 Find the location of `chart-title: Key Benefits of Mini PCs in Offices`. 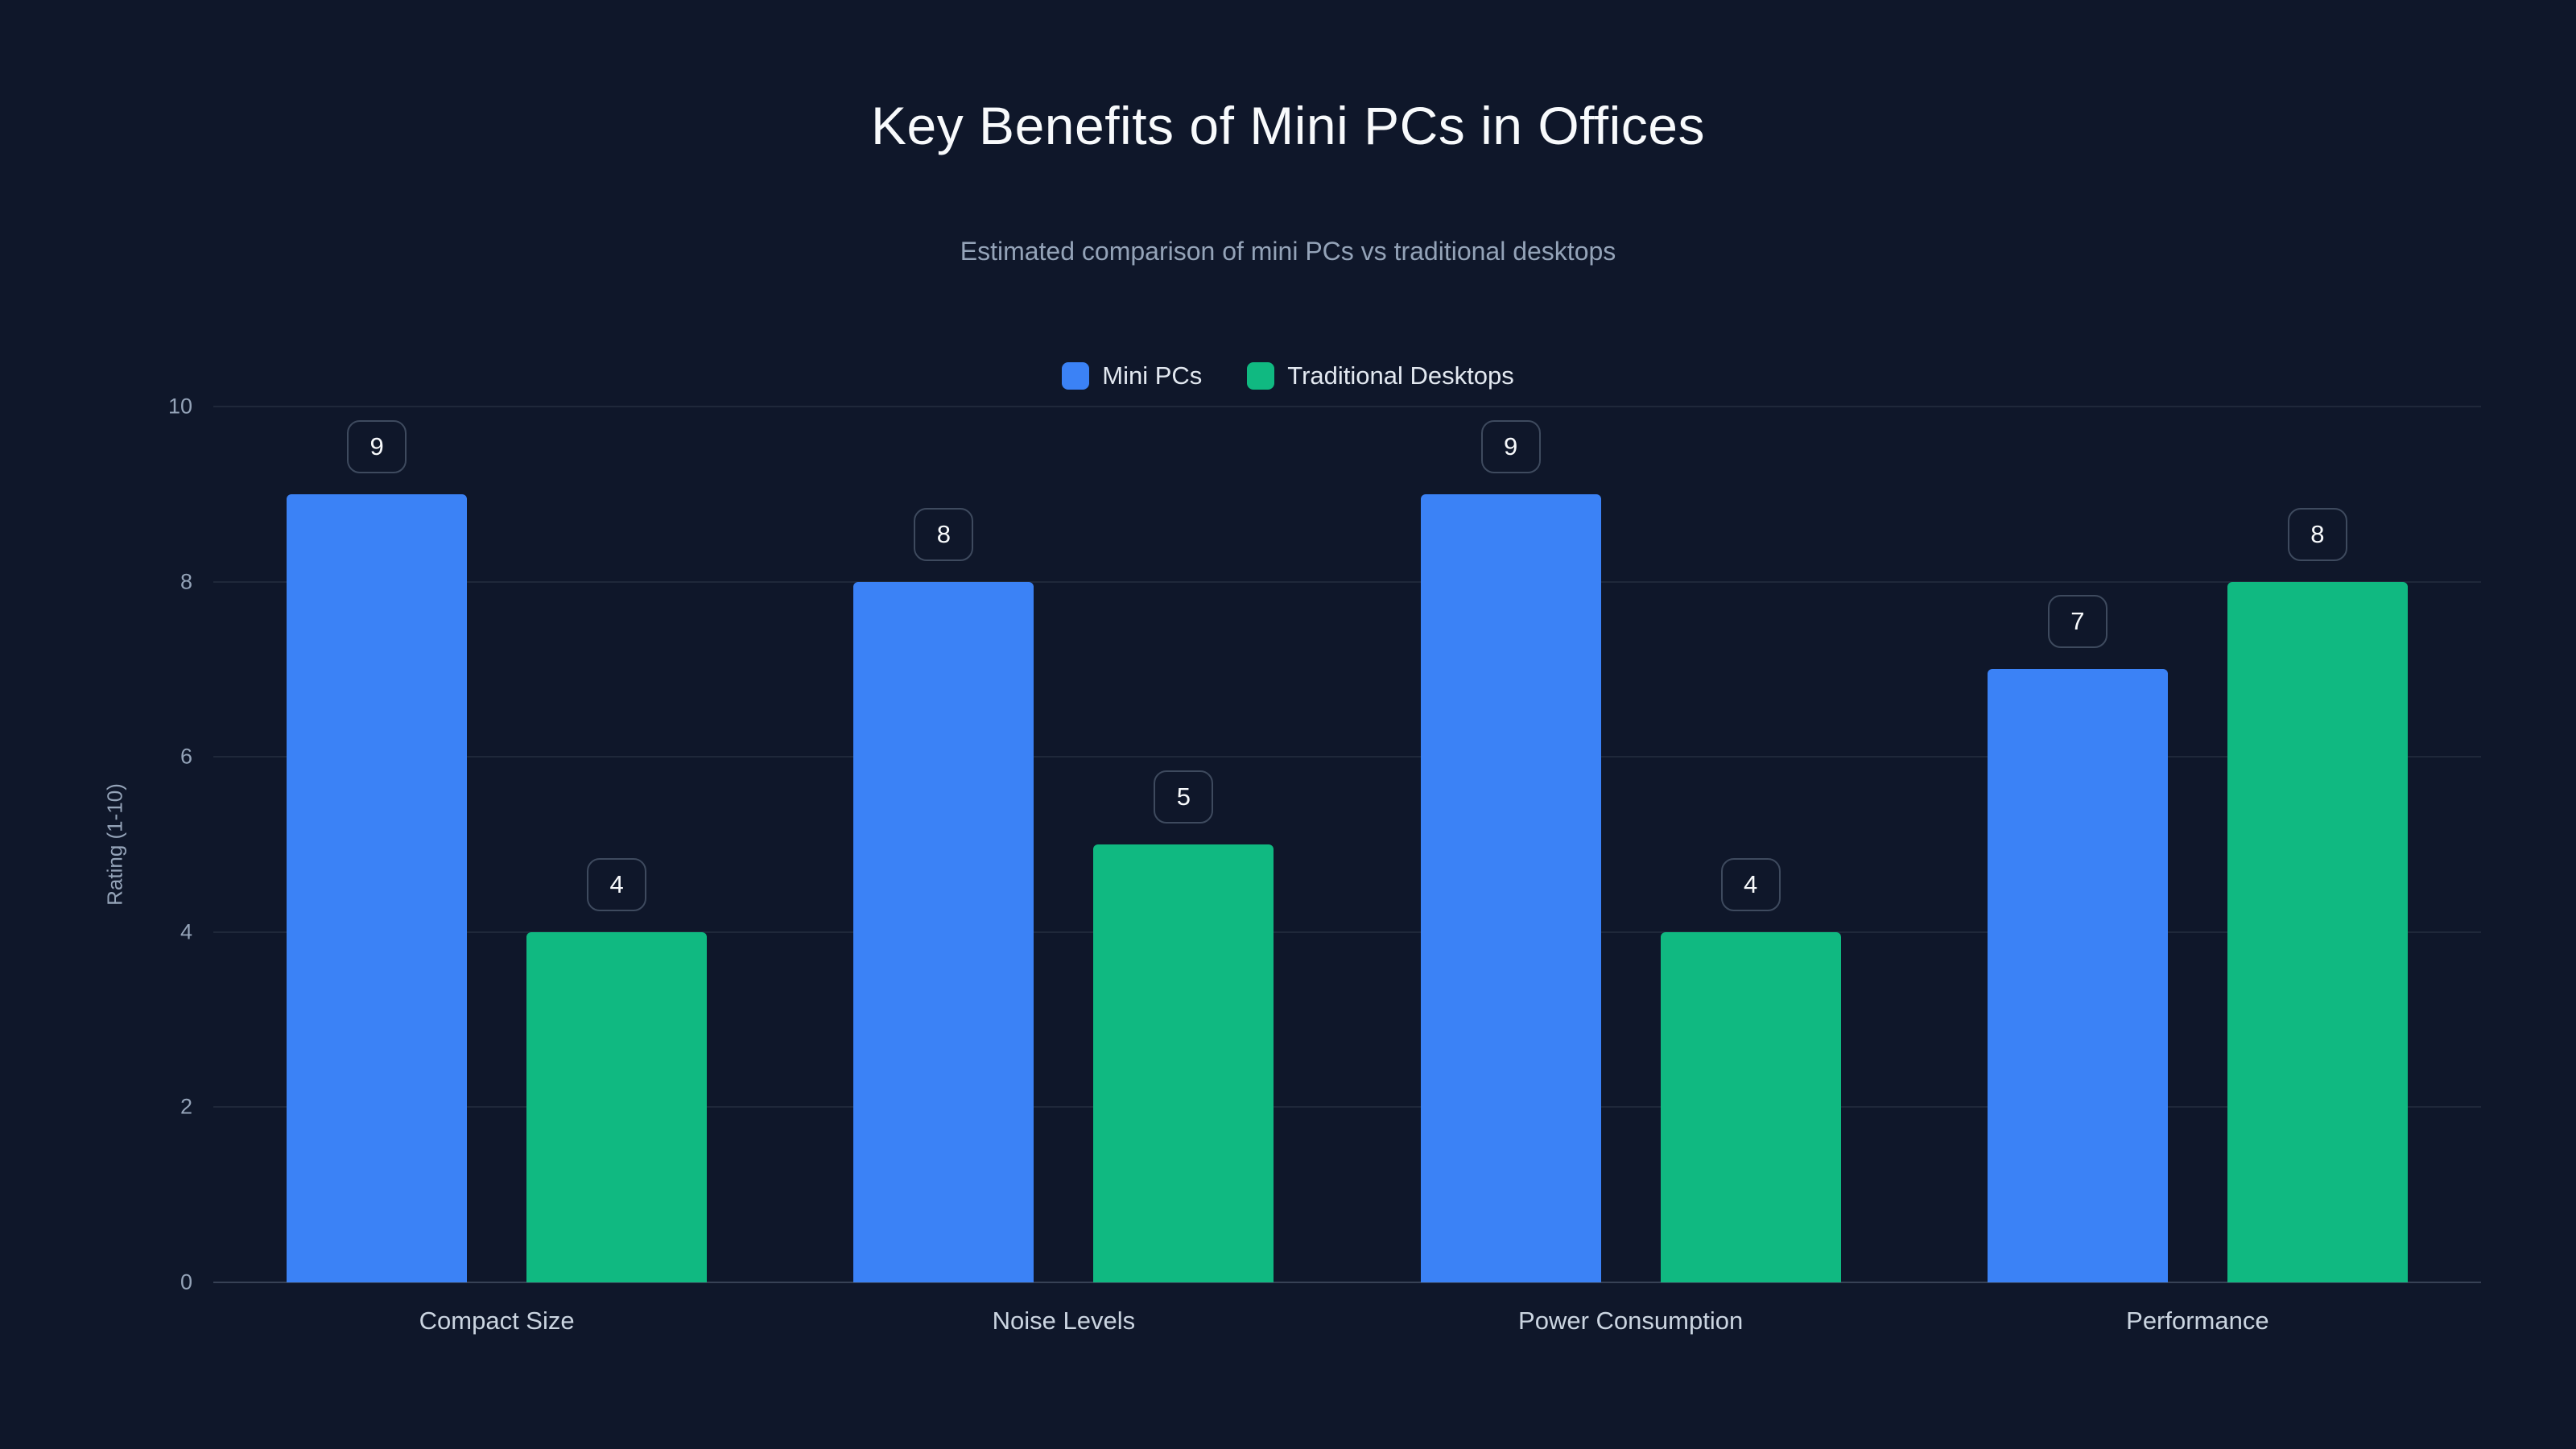

chart-title: Key Benefits of Mini PCs in Offices is located at coordinates (1288, 126).